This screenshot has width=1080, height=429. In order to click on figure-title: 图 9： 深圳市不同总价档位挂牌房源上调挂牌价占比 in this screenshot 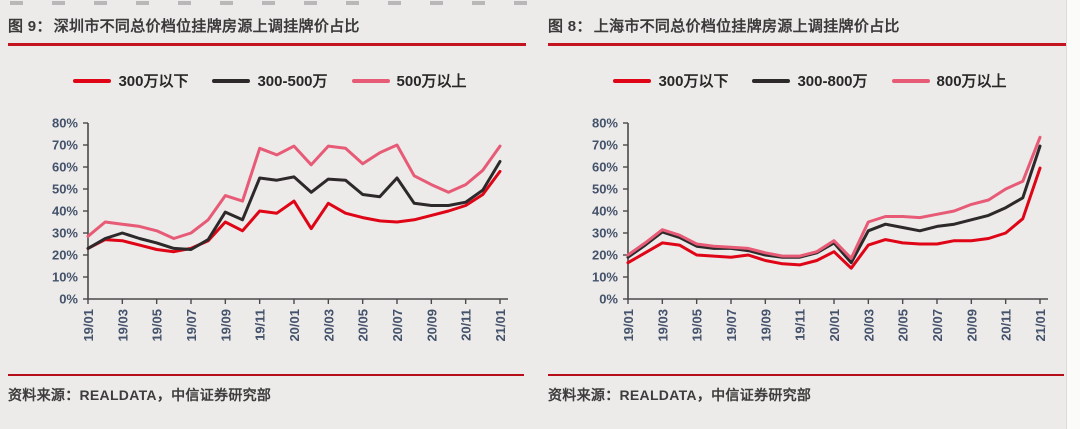, I will do `click(267, 25)`.